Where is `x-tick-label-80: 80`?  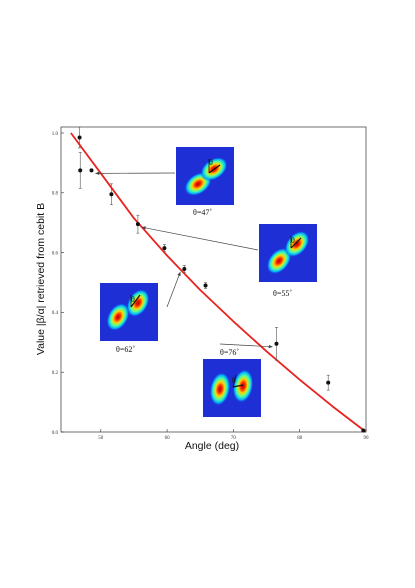 x-tick-label-80: 80 is located at coordinates (300, 438).